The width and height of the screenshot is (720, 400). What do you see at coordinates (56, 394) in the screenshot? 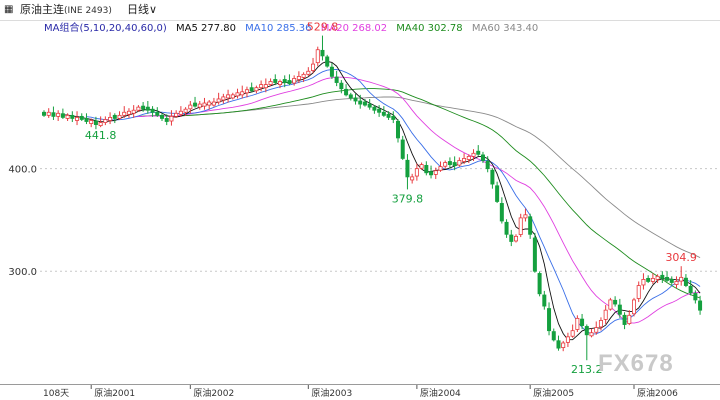
I see `bar-count-label: 108天` at bounding box center [56, 394].